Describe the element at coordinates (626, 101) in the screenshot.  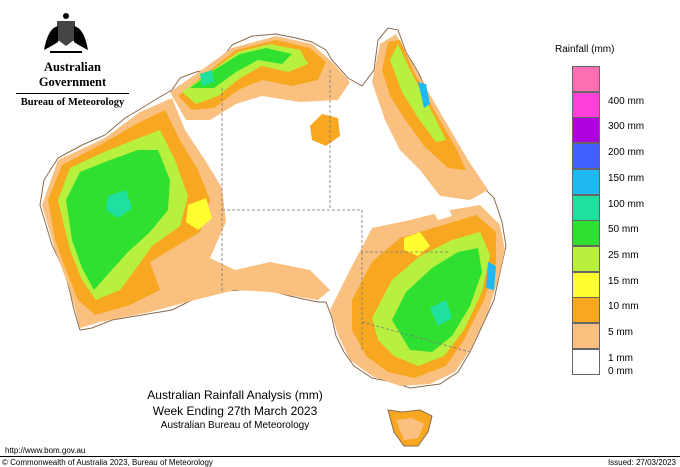
I see `legend-label: 400 mm` at that location.